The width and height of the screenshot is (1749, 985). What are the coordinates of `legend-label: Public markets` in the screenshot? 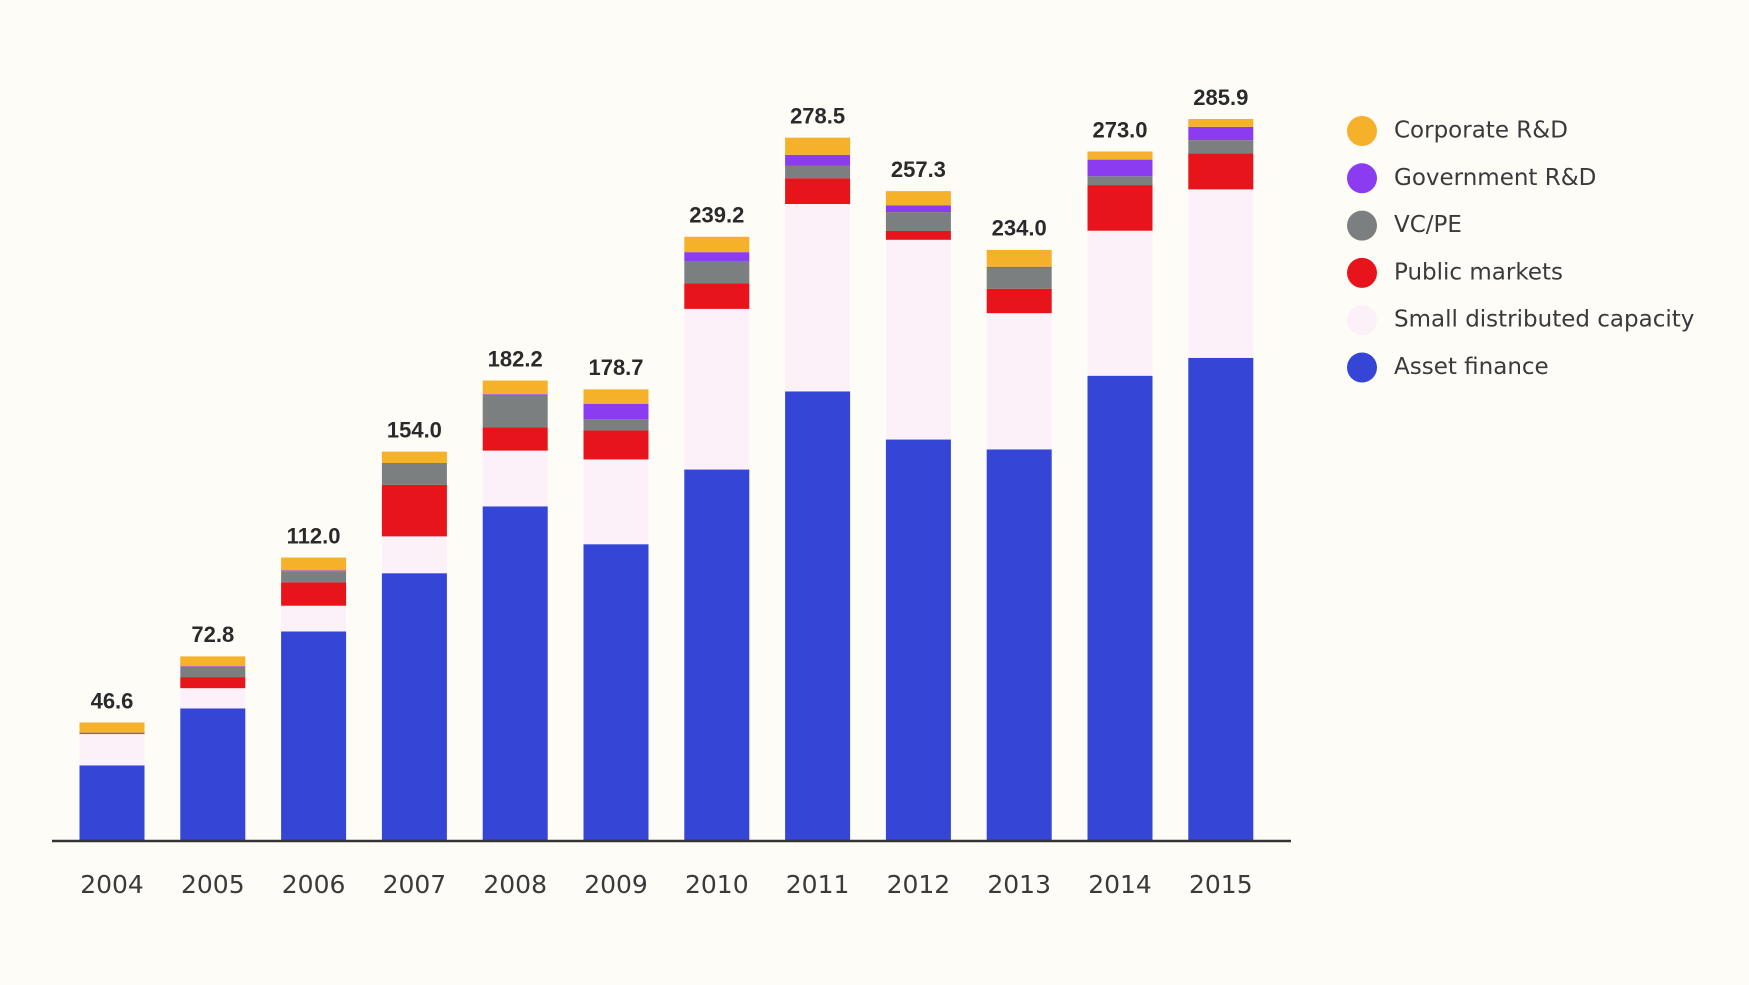 It's located at (1478, 272).